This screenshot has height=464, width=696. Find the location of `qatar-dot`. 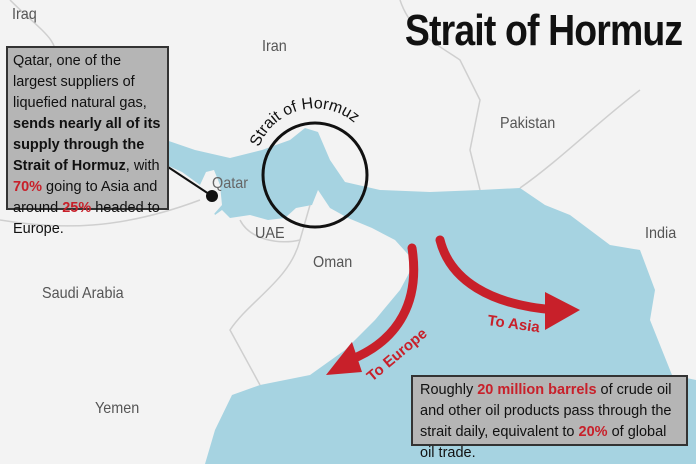

qatar-dot is located at coordinates (212, 196).